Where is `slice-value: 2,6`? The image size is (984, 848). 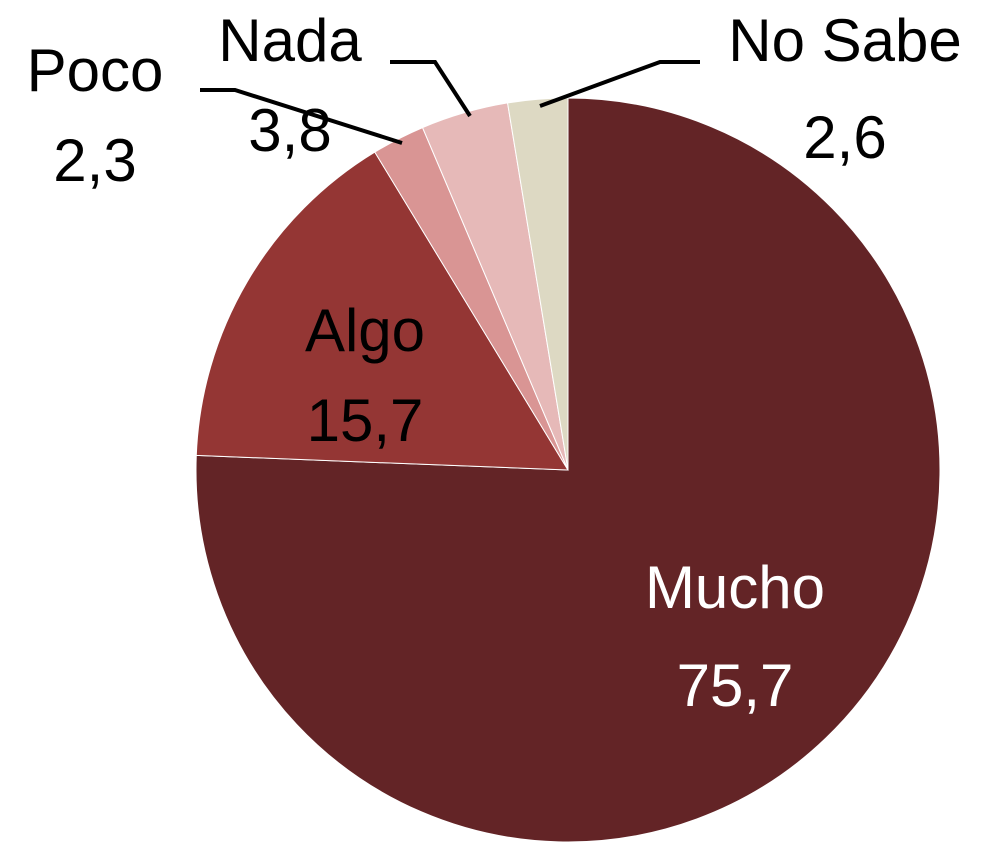 slice-value: 2,6 is located at coordinates (844, 137).